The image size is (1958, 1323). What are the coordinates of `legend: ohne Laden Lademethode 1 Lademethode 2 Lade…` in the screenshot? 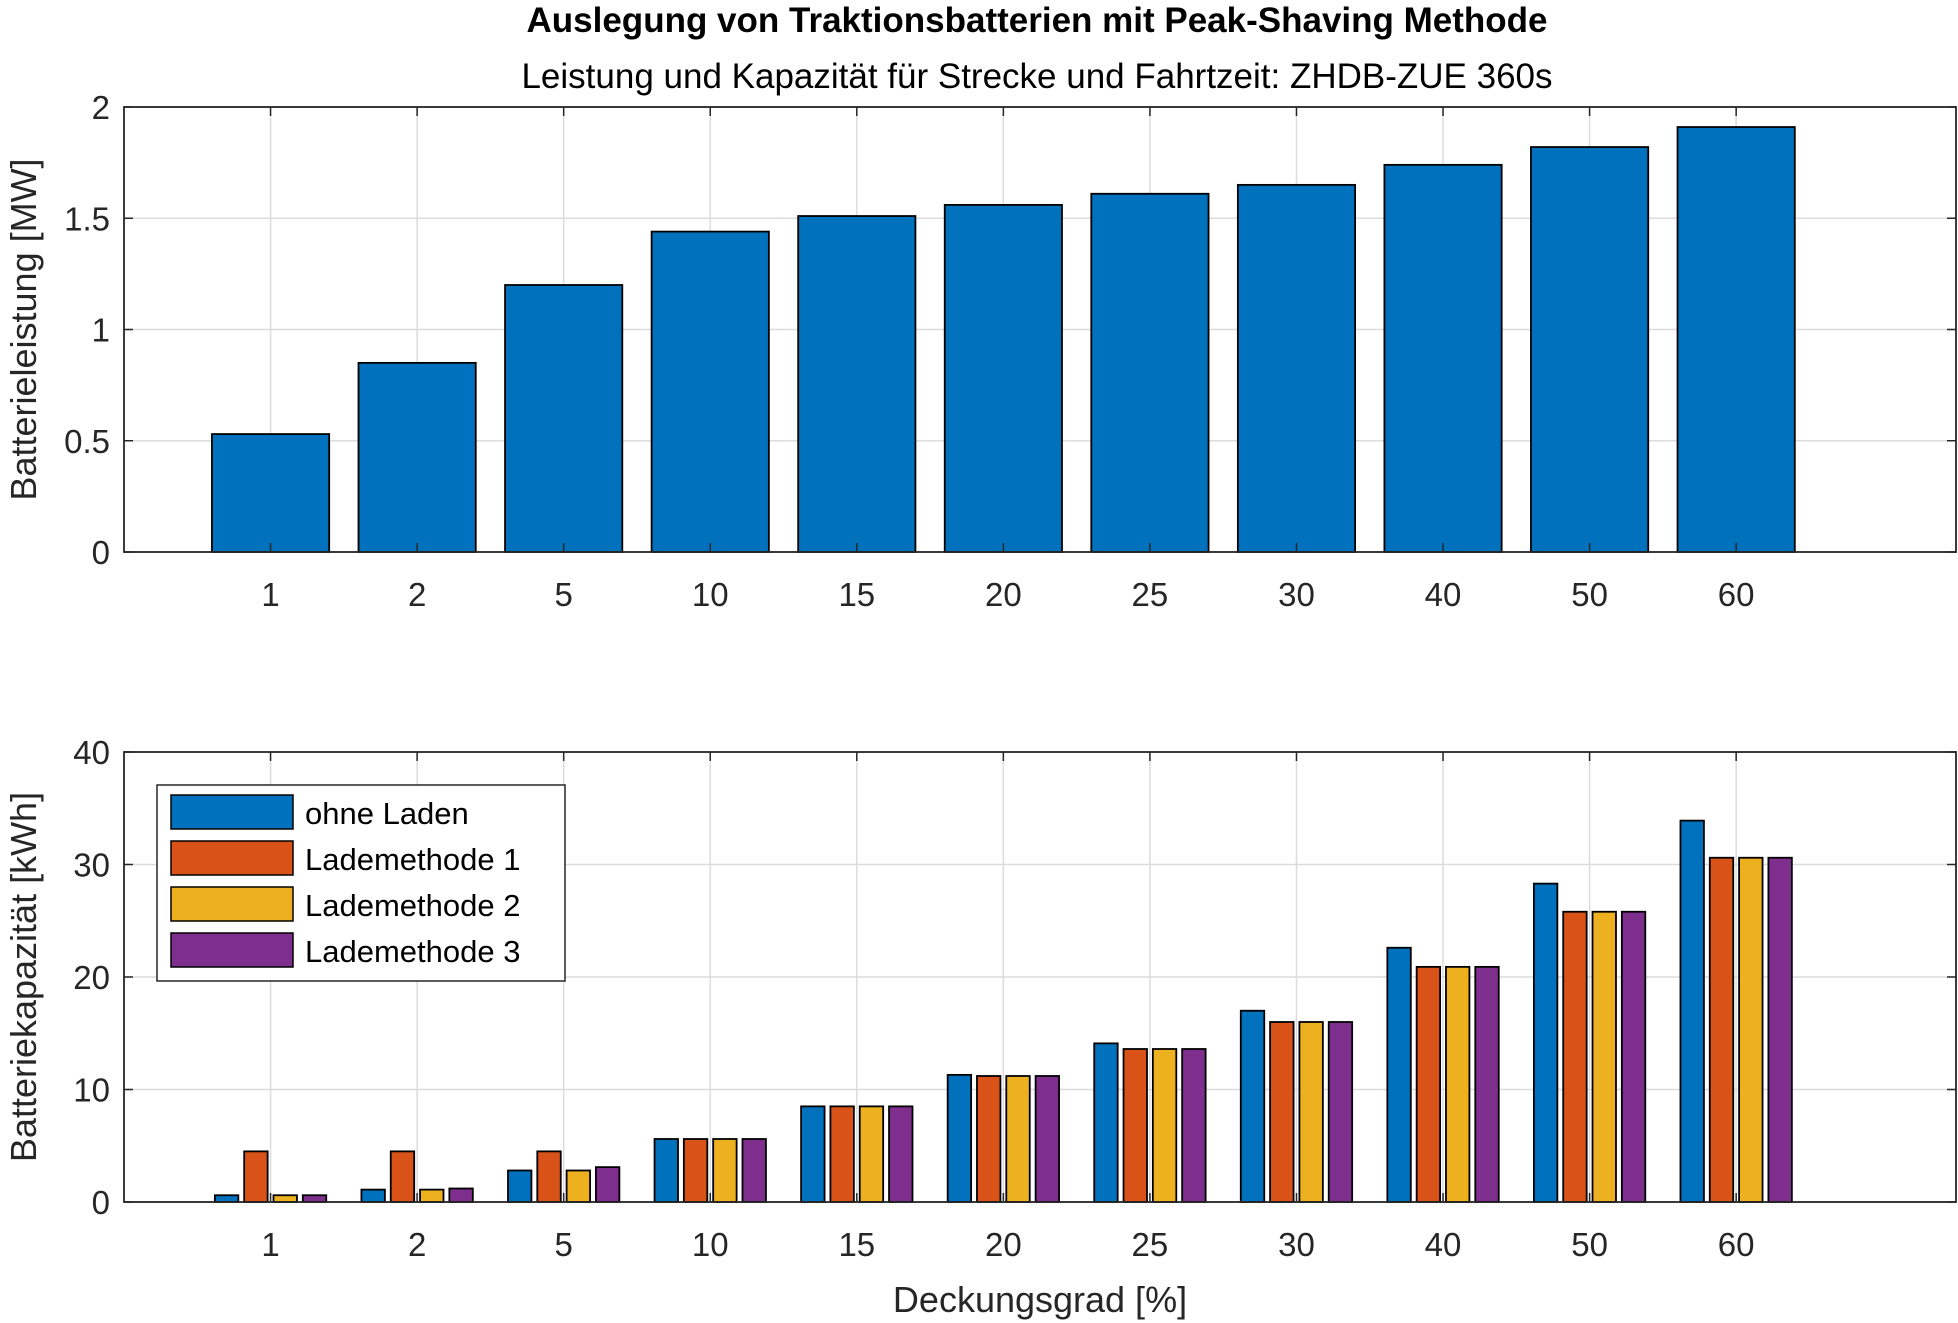 It's located at (361, 883).